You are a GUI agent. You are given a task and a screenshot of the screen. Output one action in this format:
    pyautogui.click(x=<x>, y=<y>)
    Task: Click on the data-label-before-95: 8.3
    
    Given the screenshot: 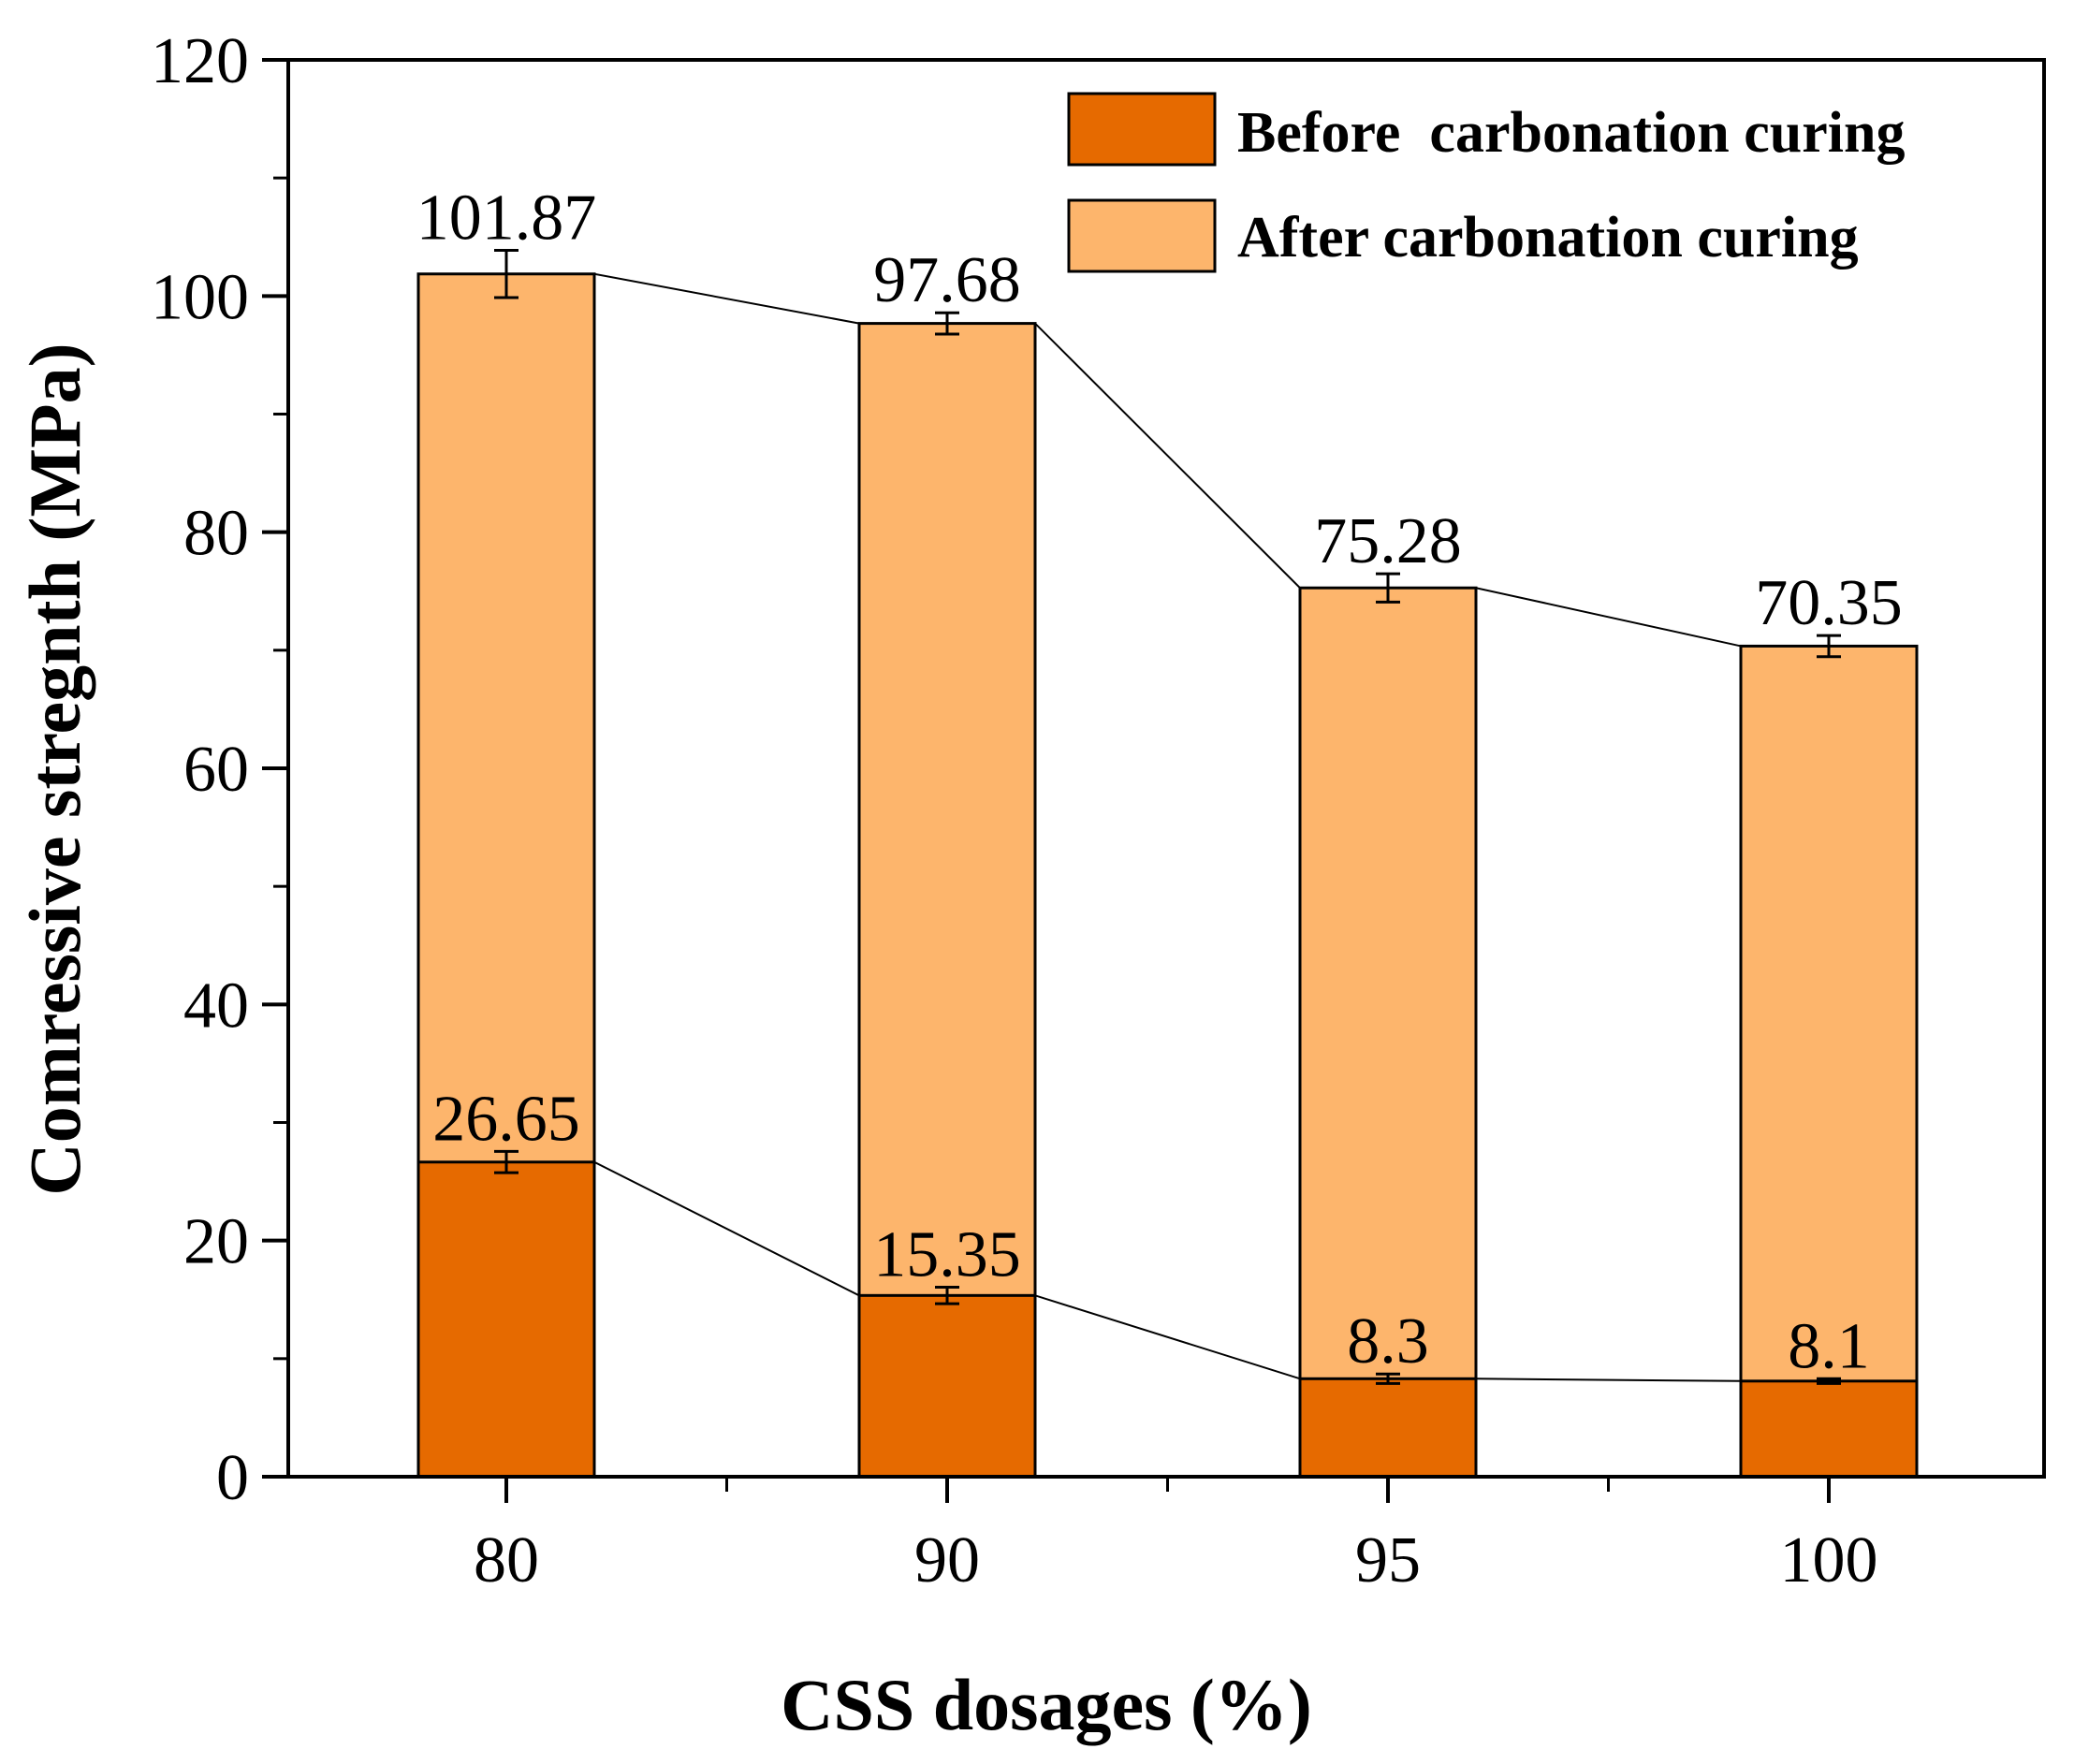 What is the action you would take?
    pyautogui.click(x=1388, y=1341)
    